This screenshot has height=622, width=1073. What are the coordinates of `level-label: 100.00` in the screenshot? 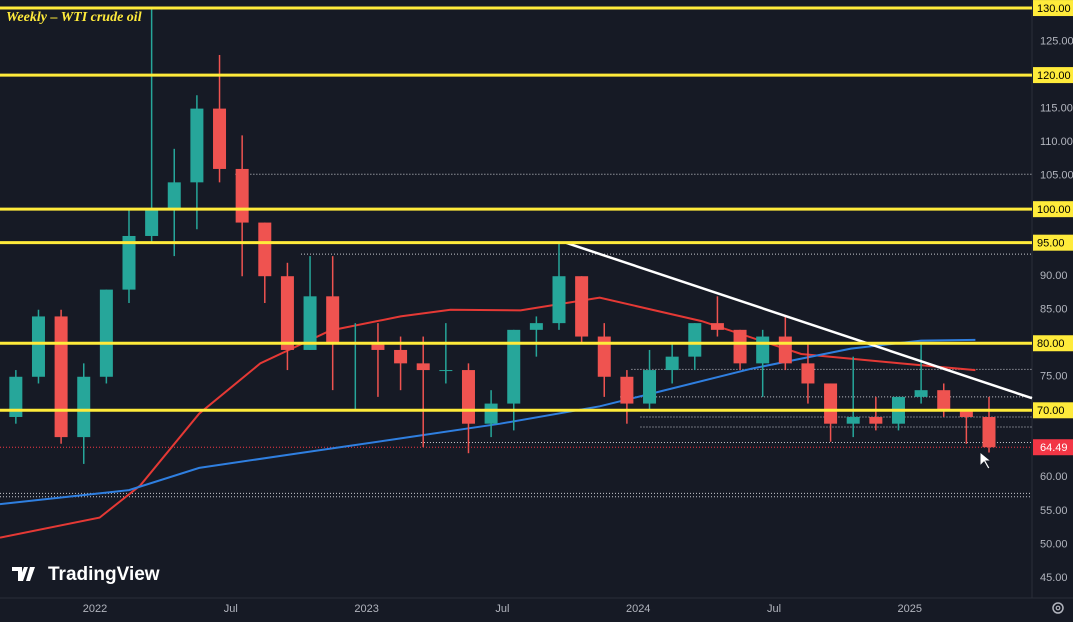 It's located at (1054, 210).